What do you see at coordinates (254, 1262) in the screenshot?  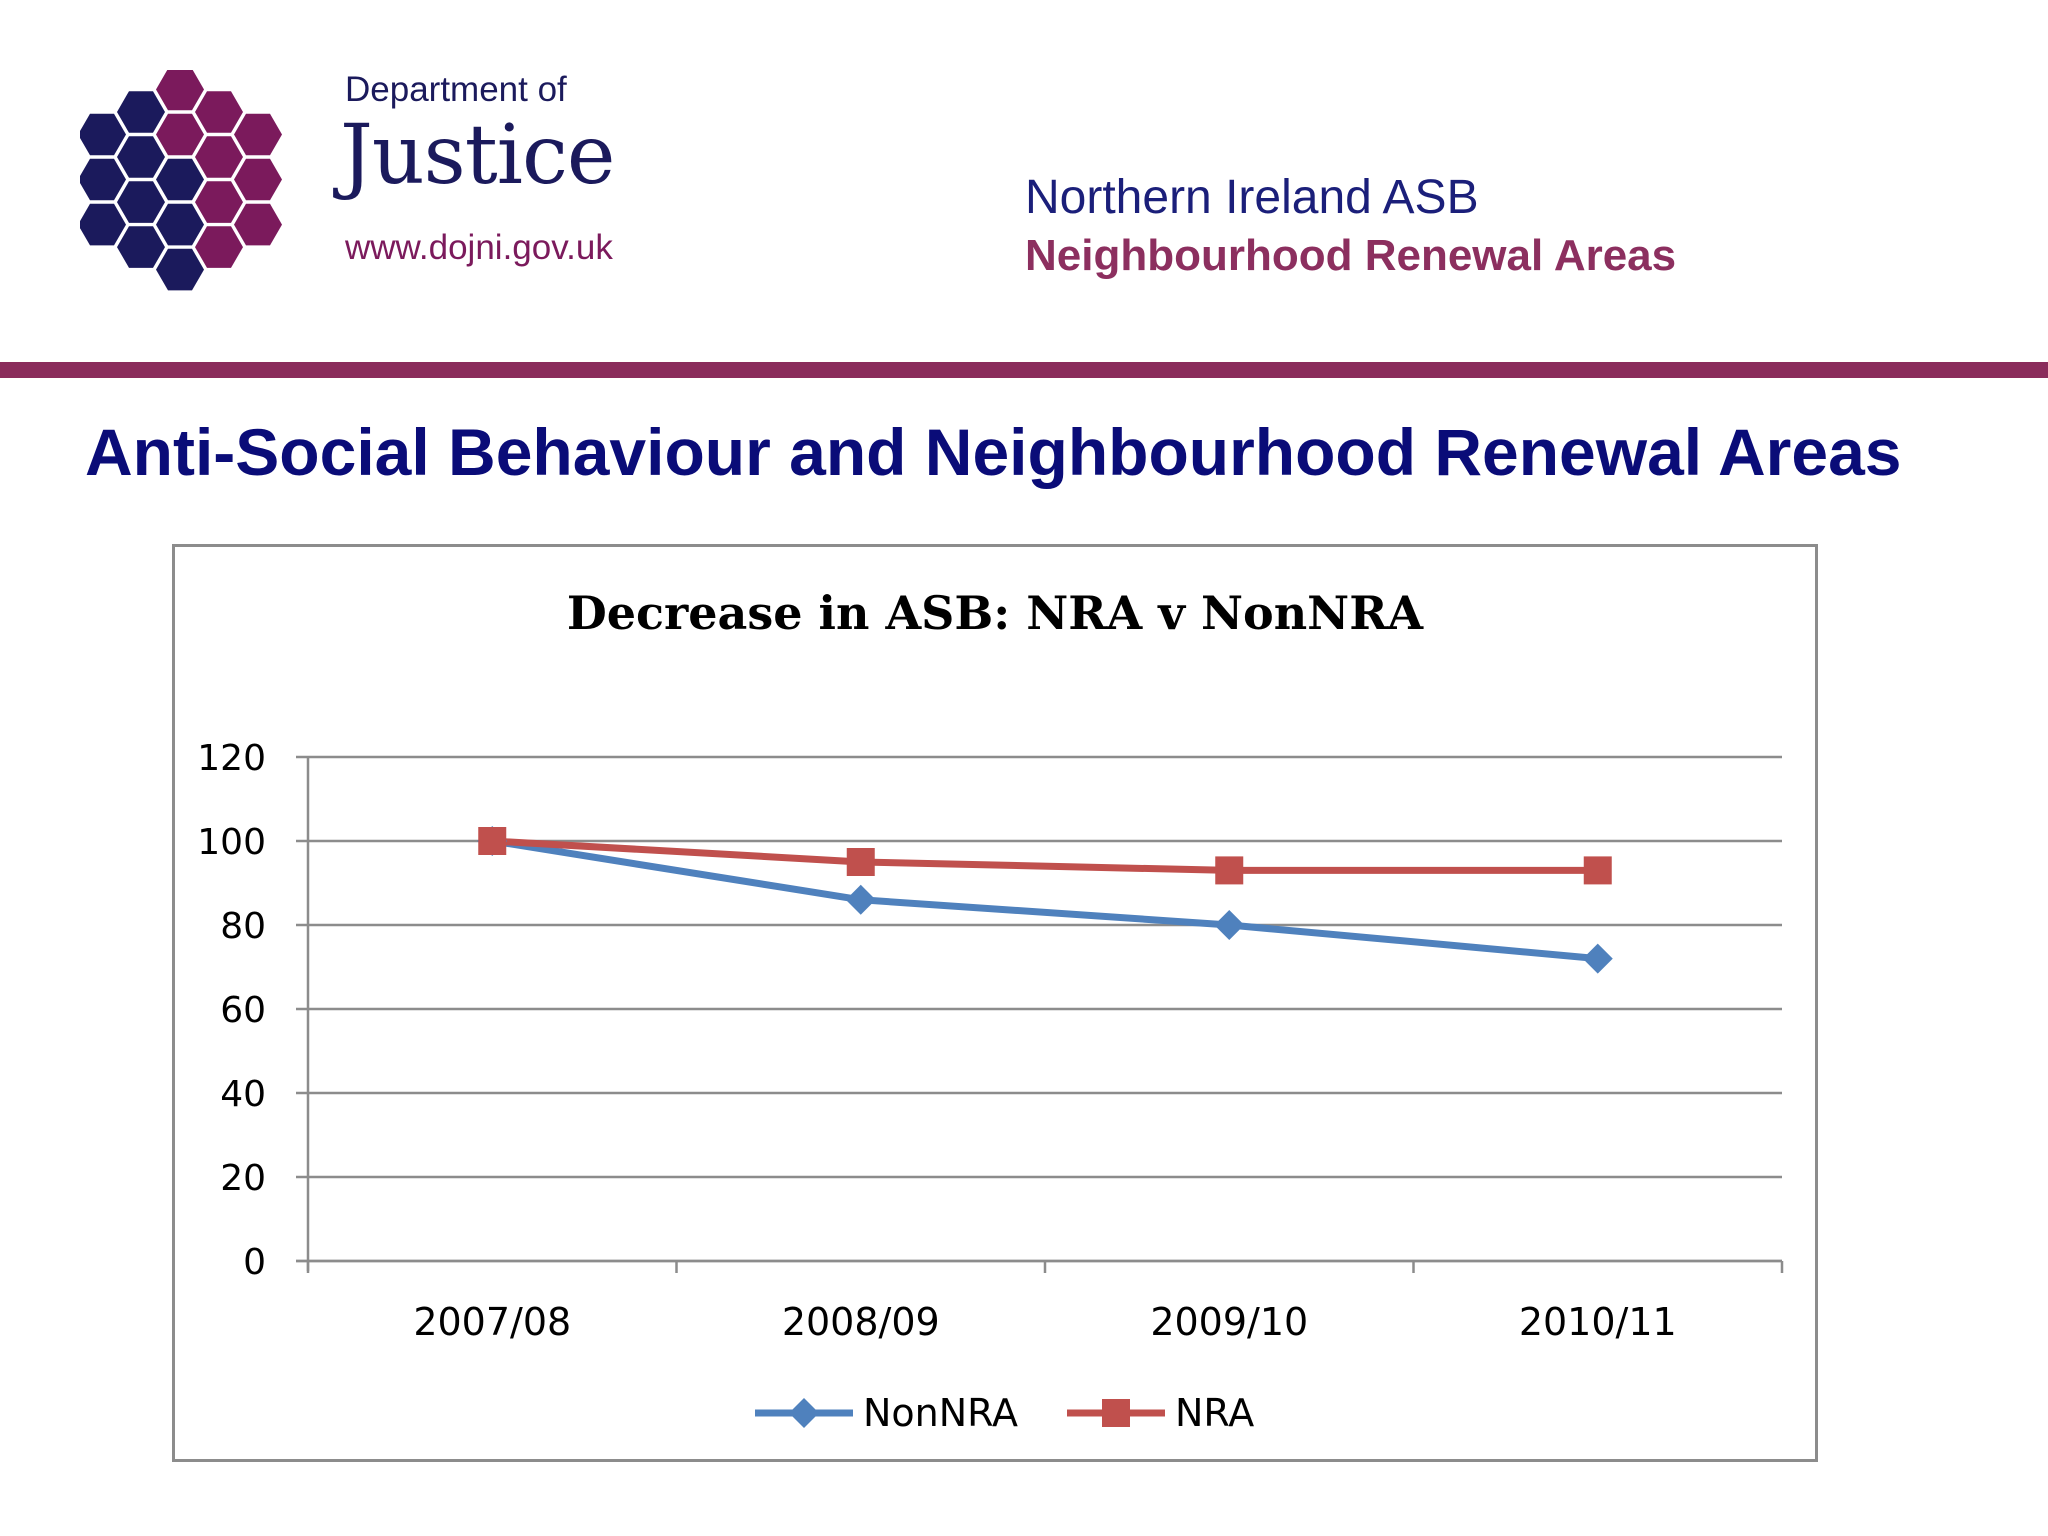 I see `y-tick-label: 0` at bounding box center [254, 1262].